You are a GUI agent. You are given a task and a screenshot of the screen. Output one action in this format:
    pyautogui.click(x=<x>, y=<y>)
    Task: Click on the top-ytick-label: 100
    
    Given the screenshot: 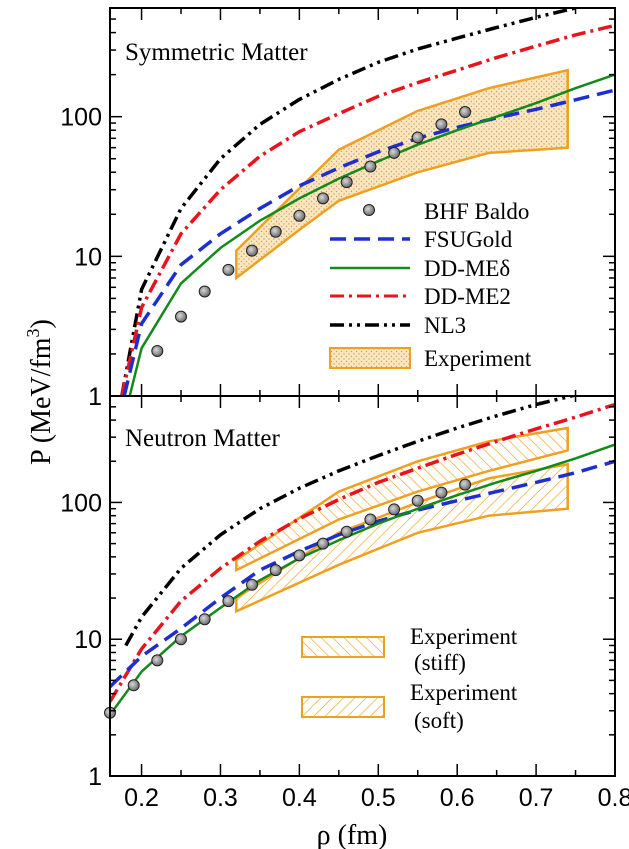 What is the action you would take?
    pyautogui.click(x=81, y=118)
    